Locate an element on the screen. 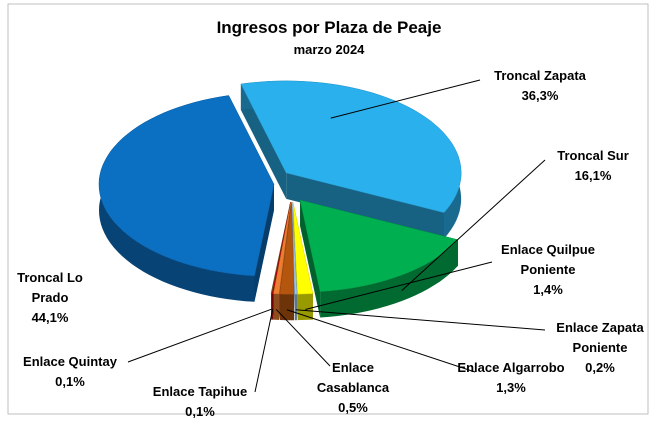 This screenshot has width=658, height=423. label-category: Enlace Zapata Poniente is located at coordinates (600, 337).